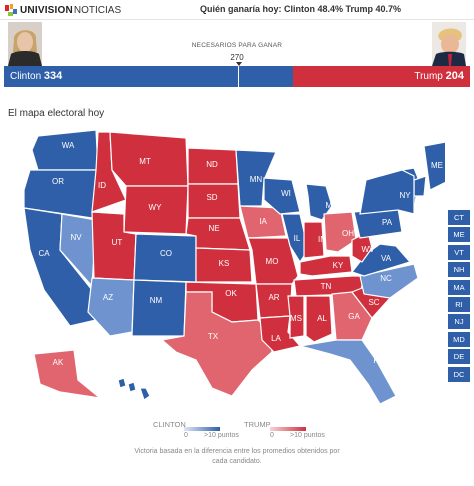  What do you see at coordinates (145, 394) in the screenshot?
I see `state-hi` at bounding box center [145, 394].